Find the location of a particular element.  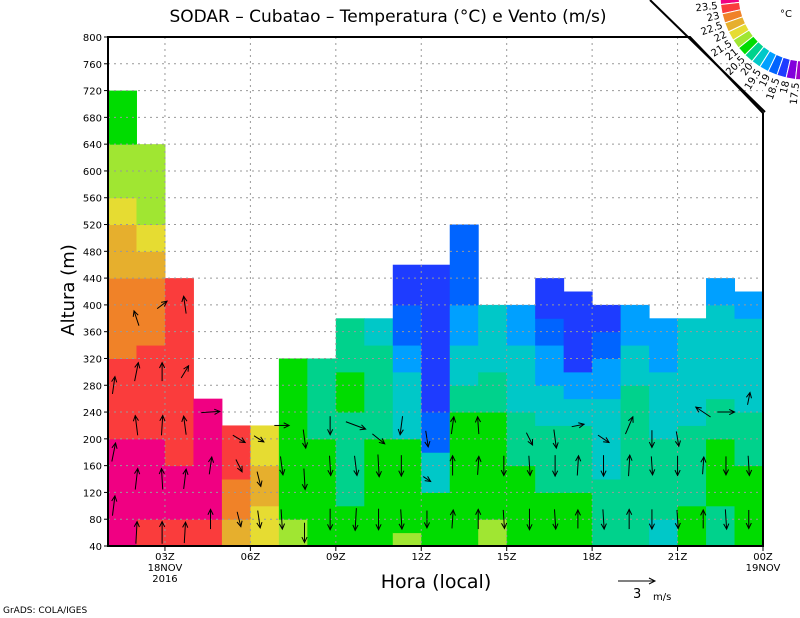

legend-level-label: 23 is located at coordinates (713, 18).